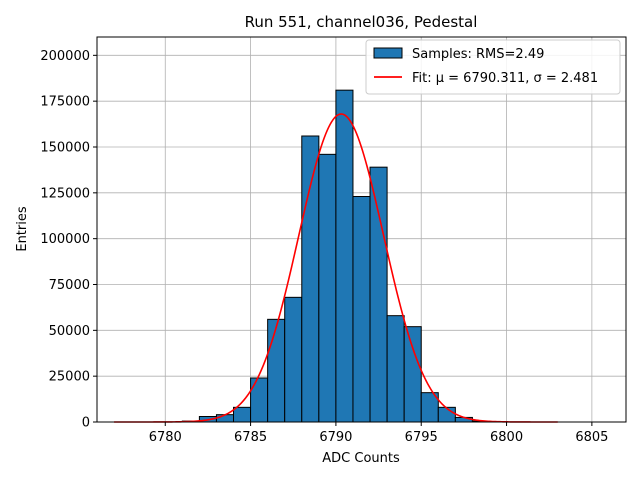 Image resolution: width=640 pixels, height=480 pixels. What do you see at coordinates (69, 285) in the screenshot?
I see `y-tick-label: 75000` at bounding box center [69, 285].